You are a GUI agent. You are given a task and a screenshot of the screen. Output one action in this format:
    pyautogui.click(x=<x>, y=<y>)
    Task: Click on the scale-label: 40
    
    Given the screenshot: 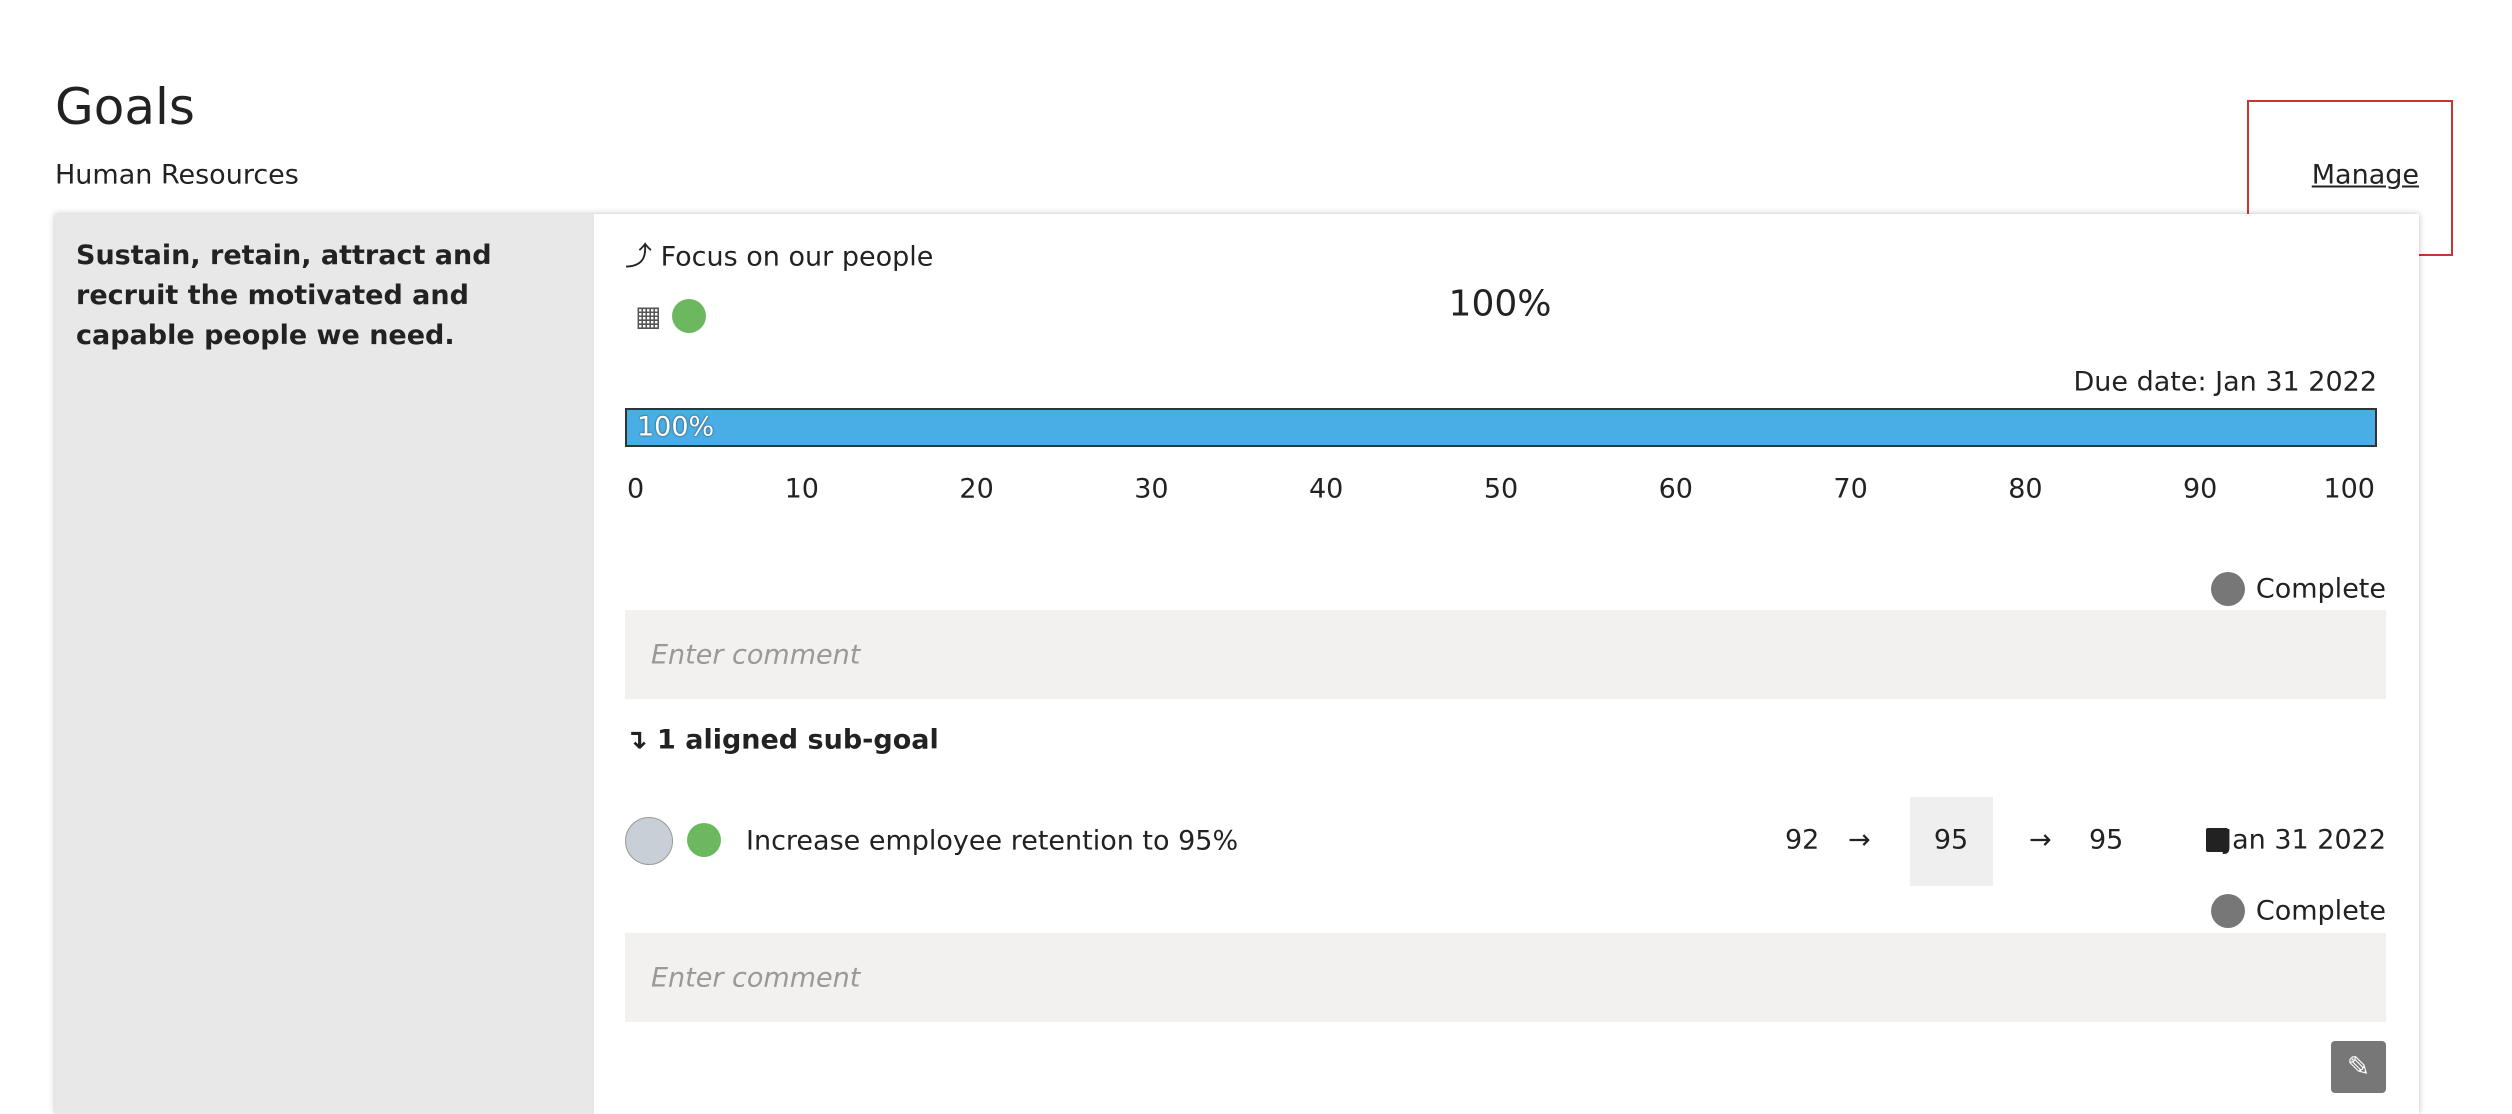 What is the action you would take?
    pyautogui.click(x=1326, y=489)
    